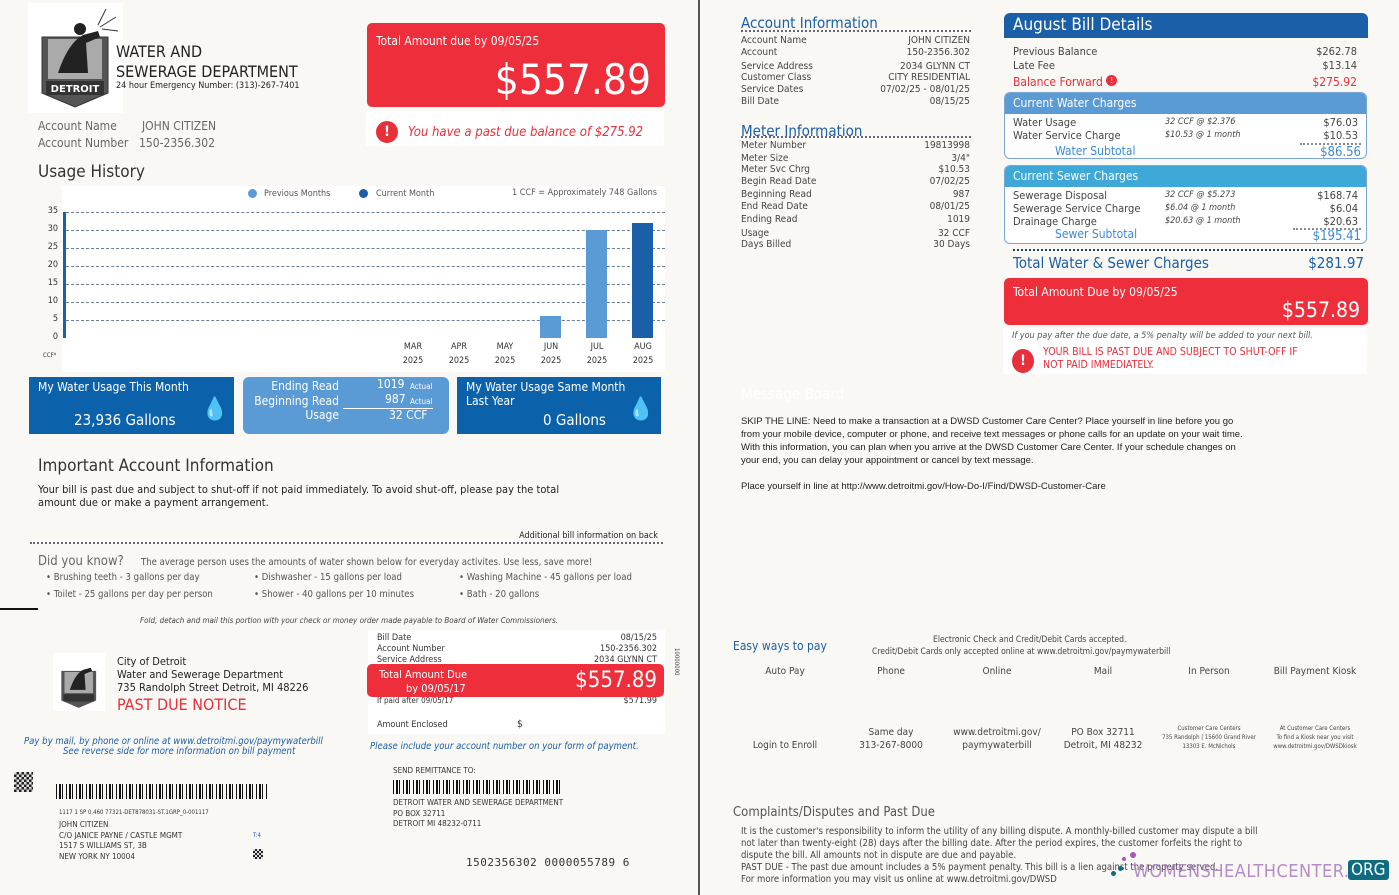  Describe the element at coordinates (490, 401) in the screenshot. I see `usage-last-year-title2: Last Year` at that location.